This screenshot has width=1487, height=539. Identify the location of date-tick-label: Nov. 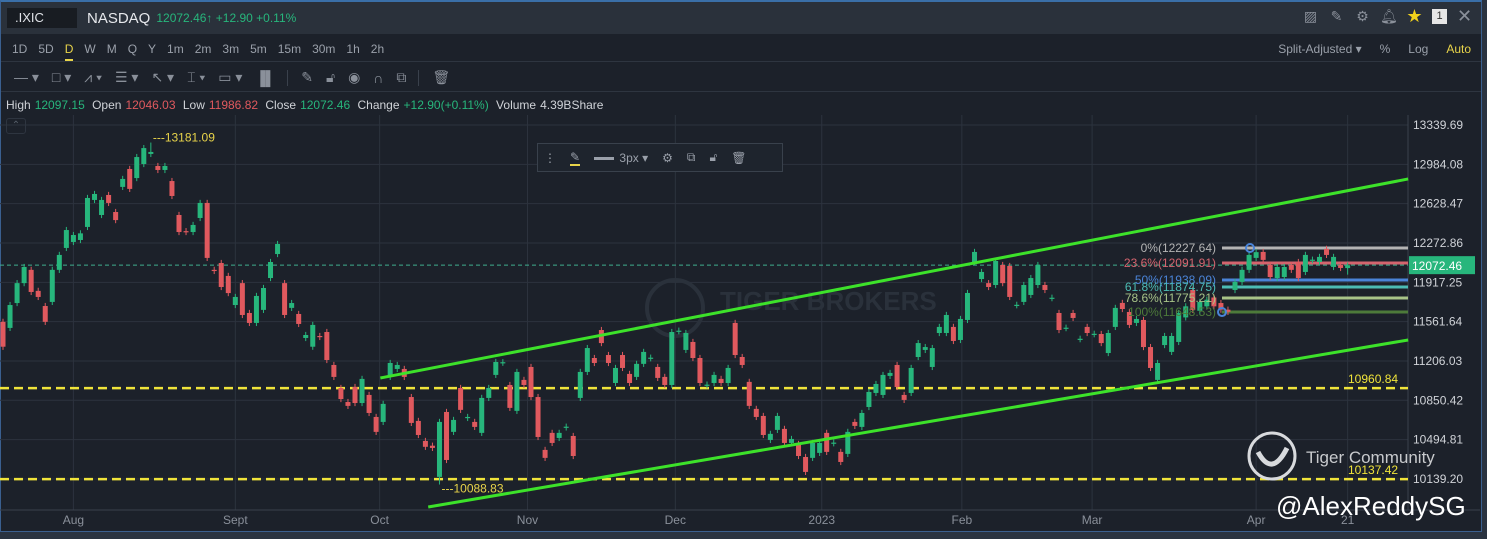
(527, 520).